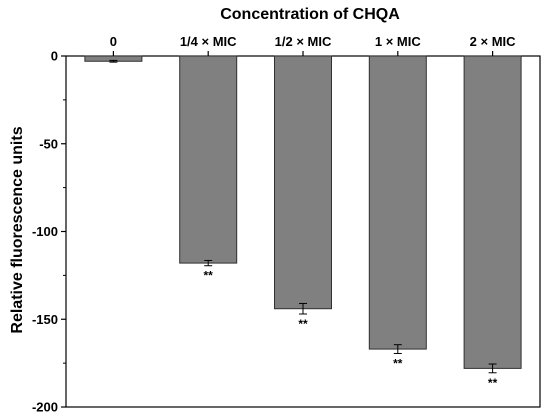 This screenshot has height=418, width=550. Describe the element at coordinates (54, 56) in the screenshot. I see `y-tick-label: 0` at that location.